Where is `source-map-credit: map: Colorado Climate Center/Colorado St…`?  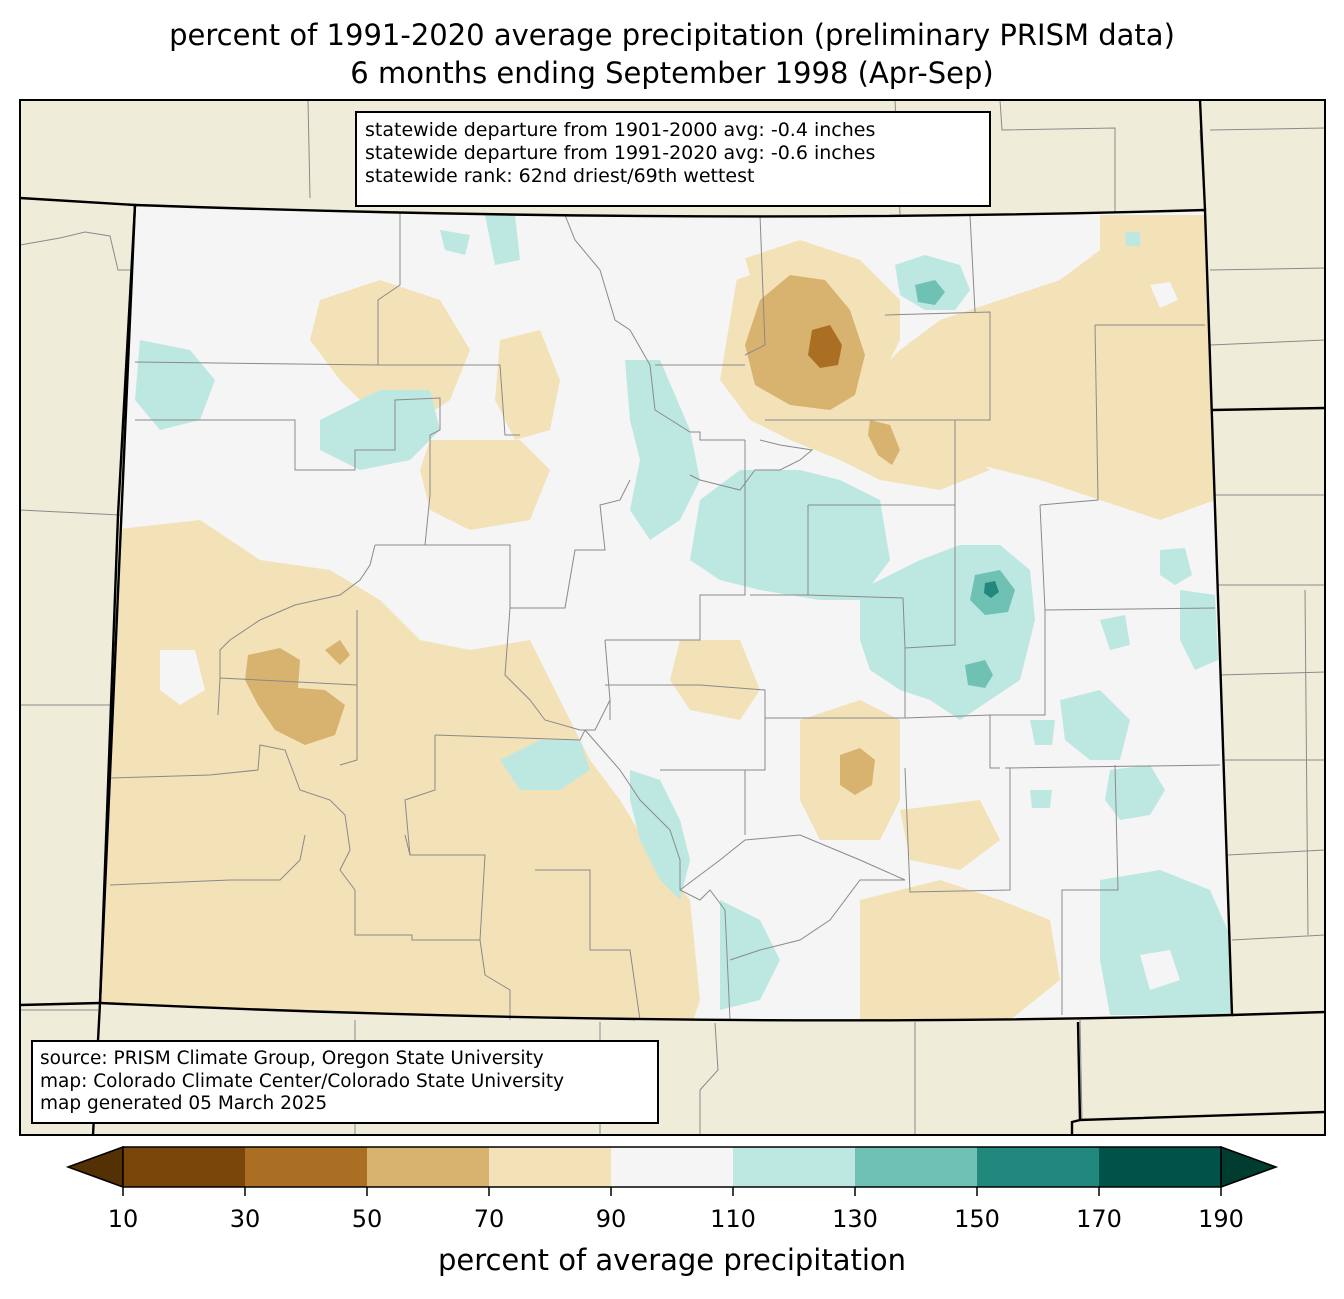 source-map-credit: map: Colorado Climate Center/Colorado St… is located at coordinates (302, 1081).